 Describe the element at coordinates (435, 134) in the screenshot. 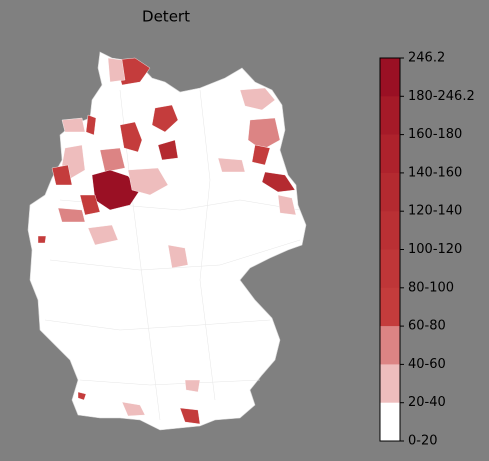

I see `colorbar-label: 160-180` at that location.